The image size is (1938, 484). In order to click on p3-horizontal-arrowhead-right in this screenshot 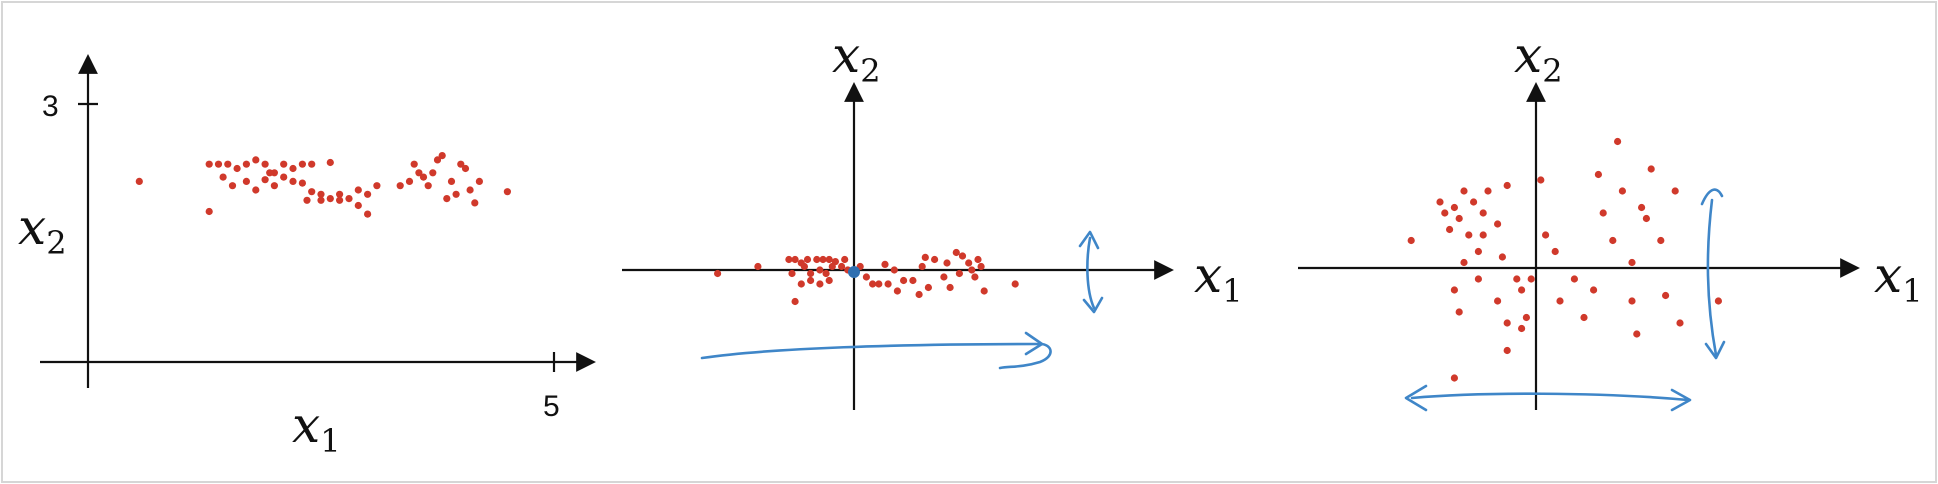, I will do `click(1681, 400)`.